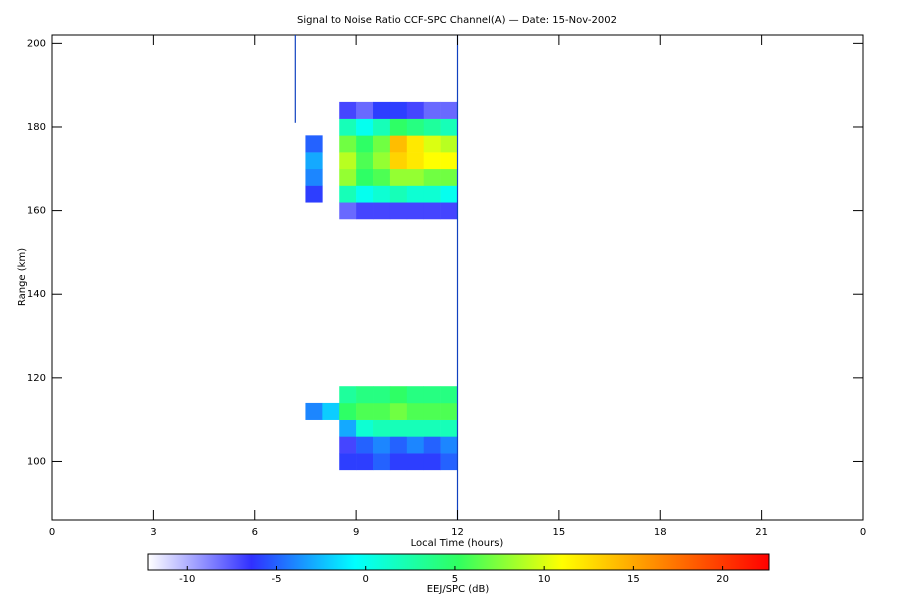 This screenshot has height=600, width=900. I want to click on y-tick-label: 160, so click(36, 211).